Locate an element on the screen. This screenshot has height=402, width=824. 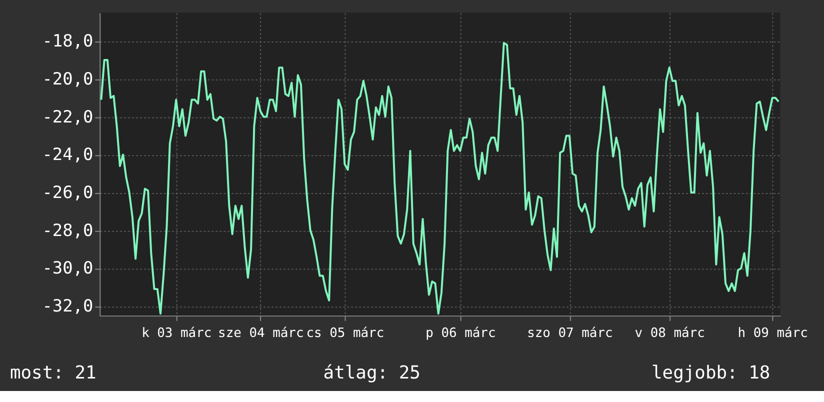
x-tick-label: cs 05 márc is located at coordinates (345, 333).